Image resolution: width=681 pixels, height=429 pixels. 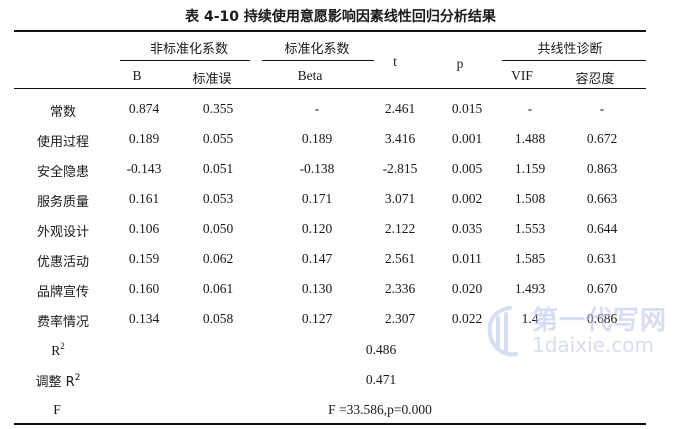 What do you see at coordinates (467, 288) in the screenshot?
I see `cell-p: 0.020` at bounding box center [467, 288].